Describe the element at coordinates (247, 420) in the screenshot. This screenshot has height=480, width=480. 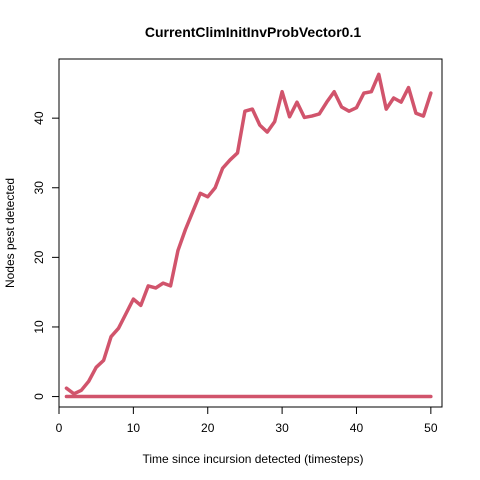
I see `x-axis: 0 10 20 30 40 50` at that location.